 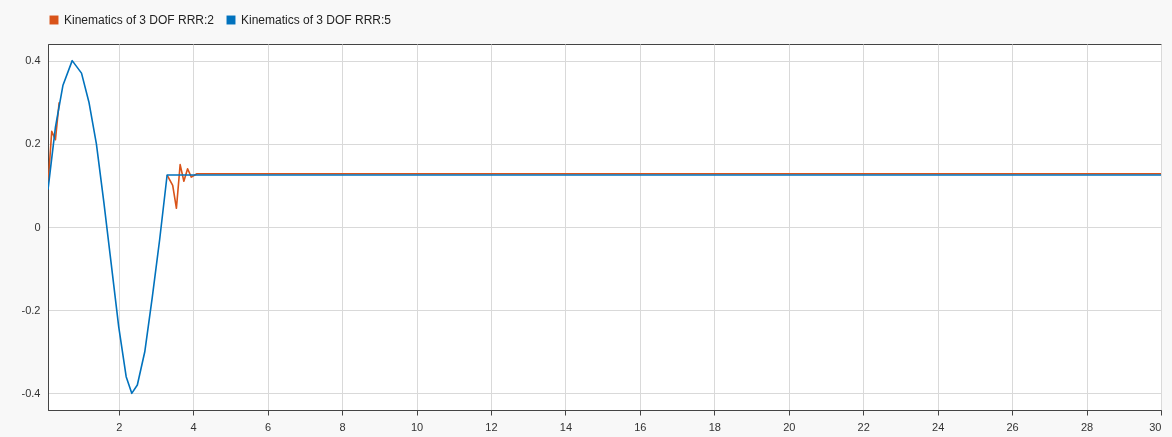 What do you see at coordinates (1155, 426) in the screenshot?
I see `x-tick-label: 30` at bounding box center [1155, 426].